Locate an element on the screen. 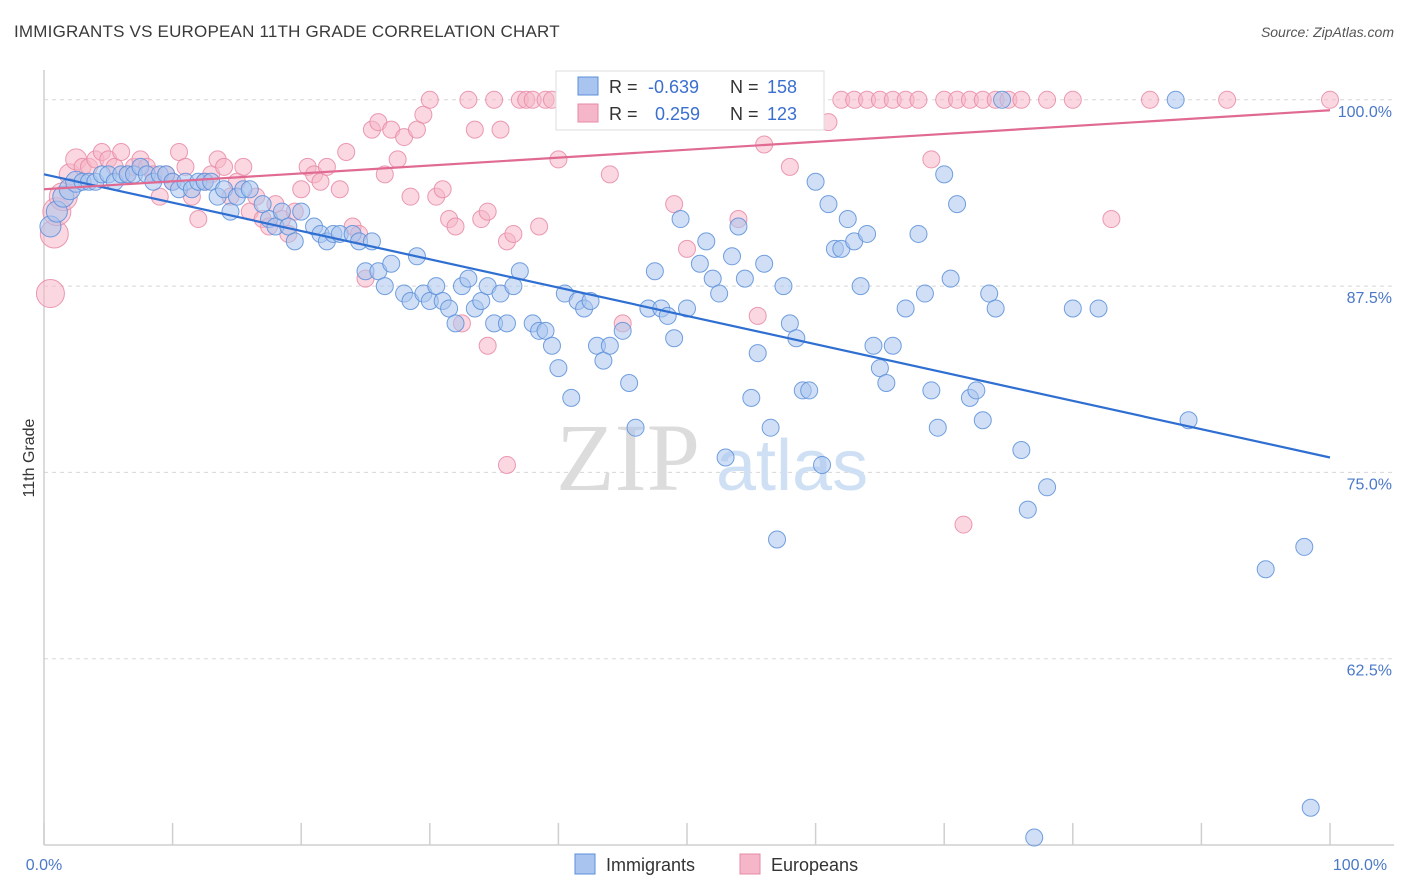 The height and width of the screenshot is (892, 1406). legend-swatch-immigrants is located at coordinates (588, 86).